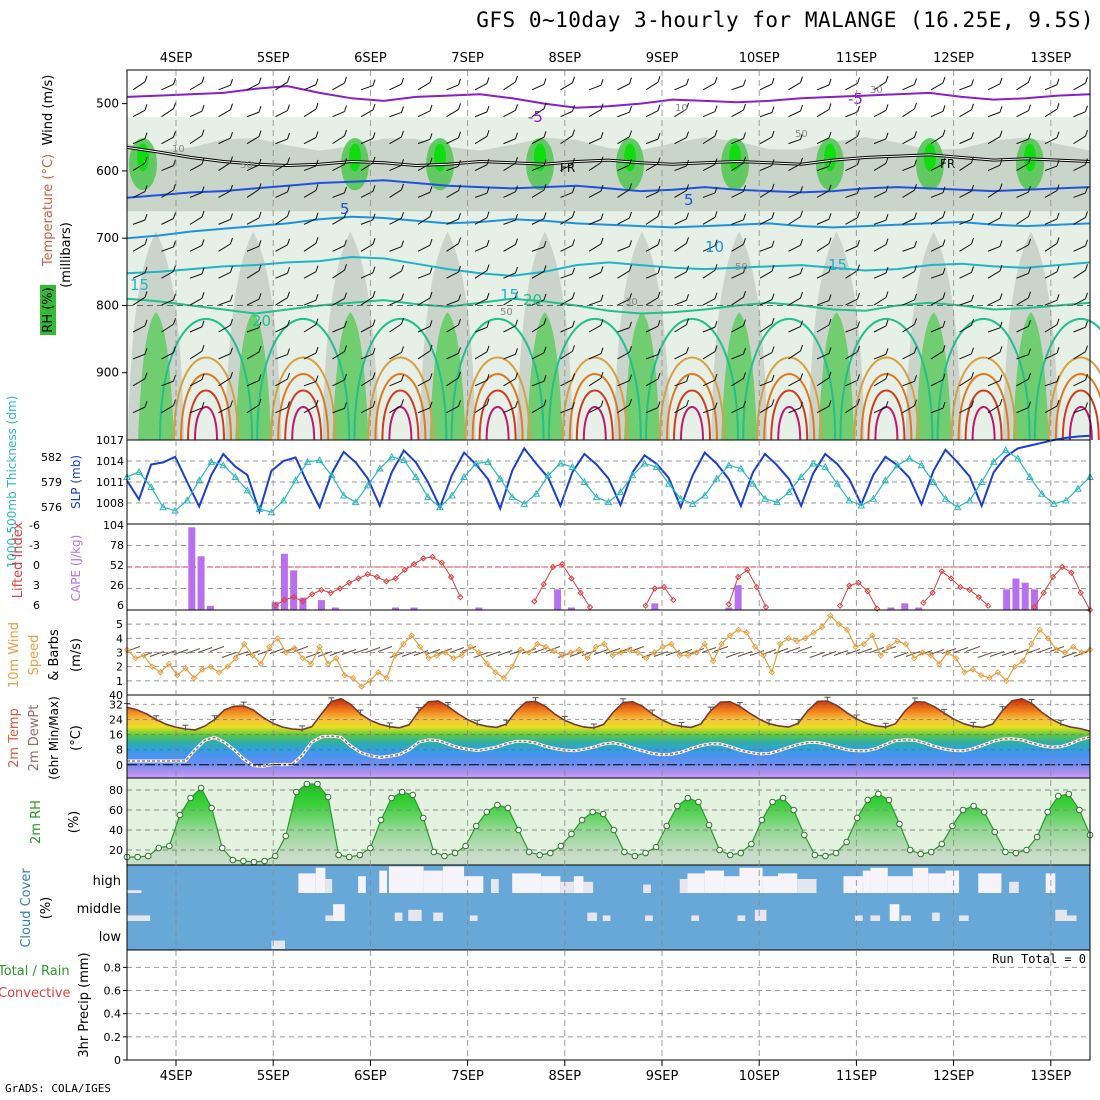  I want to click on rh-bright-cell, so click(830, 157).